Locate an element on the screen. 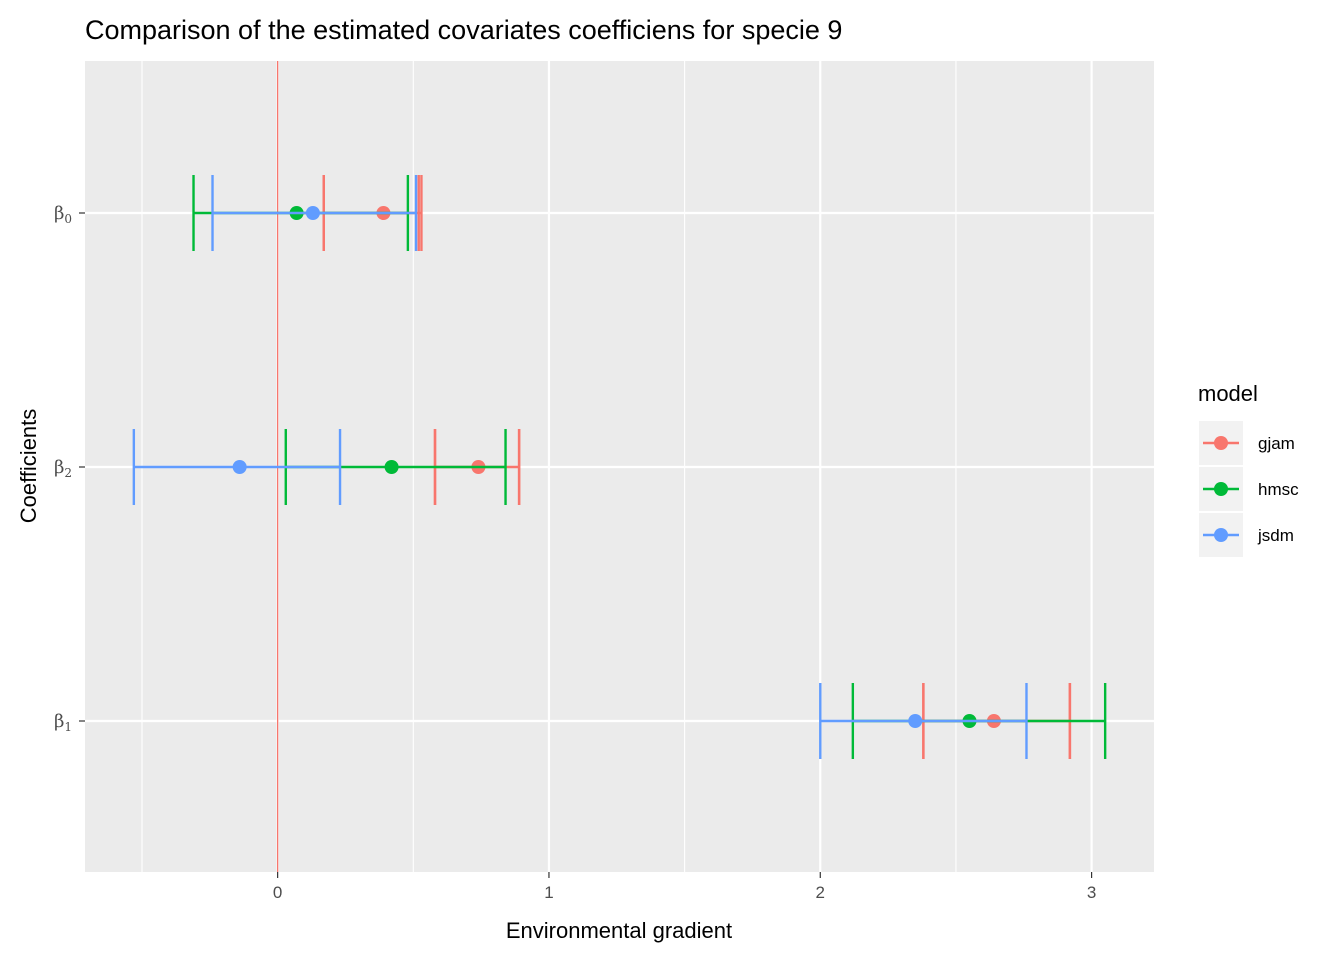  legend-label: gjam is located at coordinates (1276, 443).